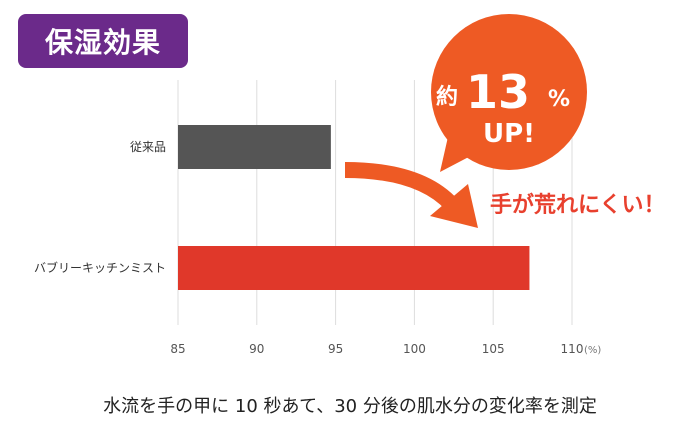 The image size is (700, 435). What do you see at coordinates (335, 349) in the screenshot?
I see `x-tick-label: 95` at bounding box center [335, 349].